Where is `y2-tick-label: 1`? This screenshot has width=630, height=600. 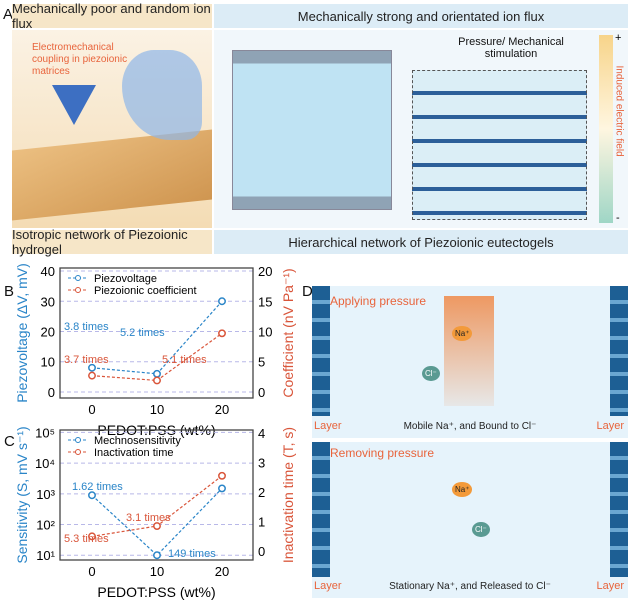 y2-tick-label: 1 is located at coordinates (261, 522).